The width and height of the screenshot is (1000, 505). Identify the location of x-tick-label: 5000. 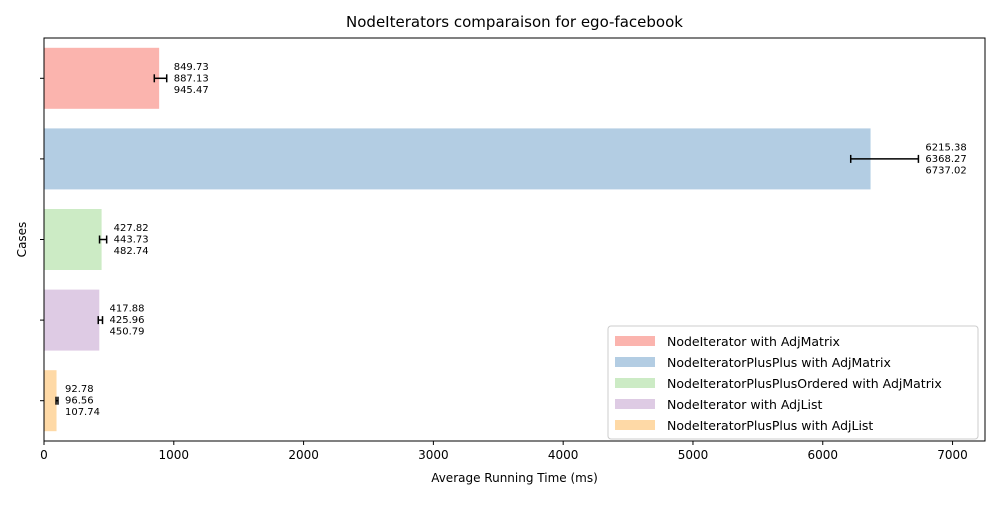
(693, 455).